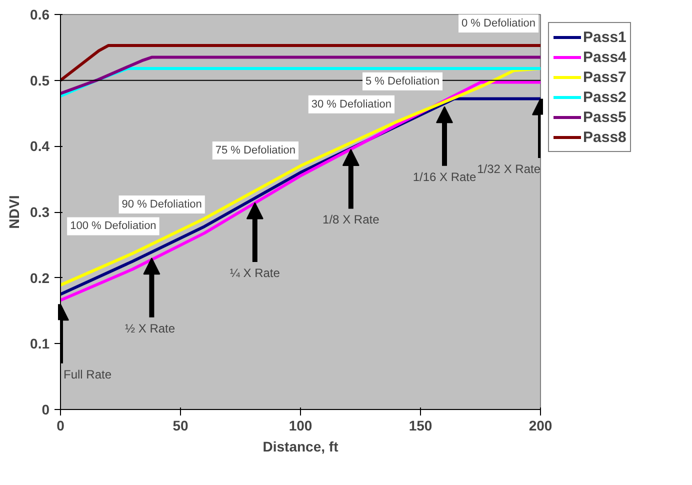 The width and height of the screenshot is (692, 485). I want to click on y-tick-label: 0.4, so click(40, 146).